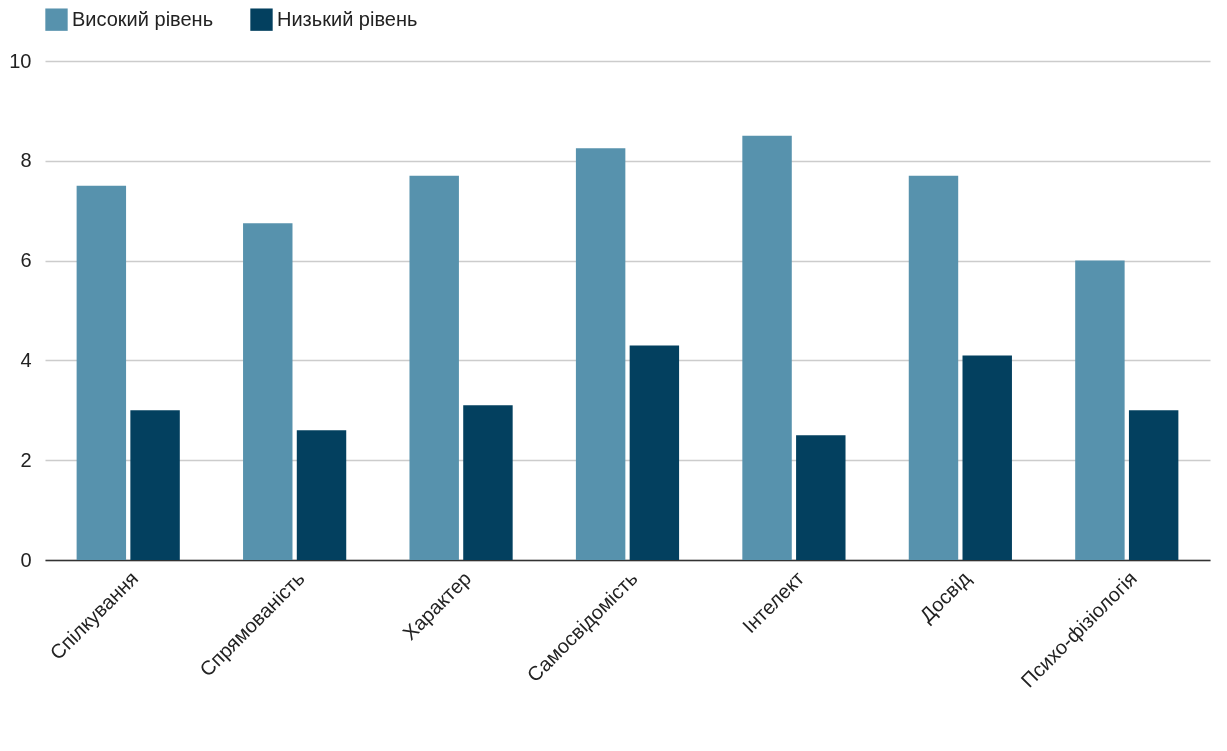  Describe the element at coordinates (26, 459) in the screenshot. I see `y-tick-label: 2` at that location.